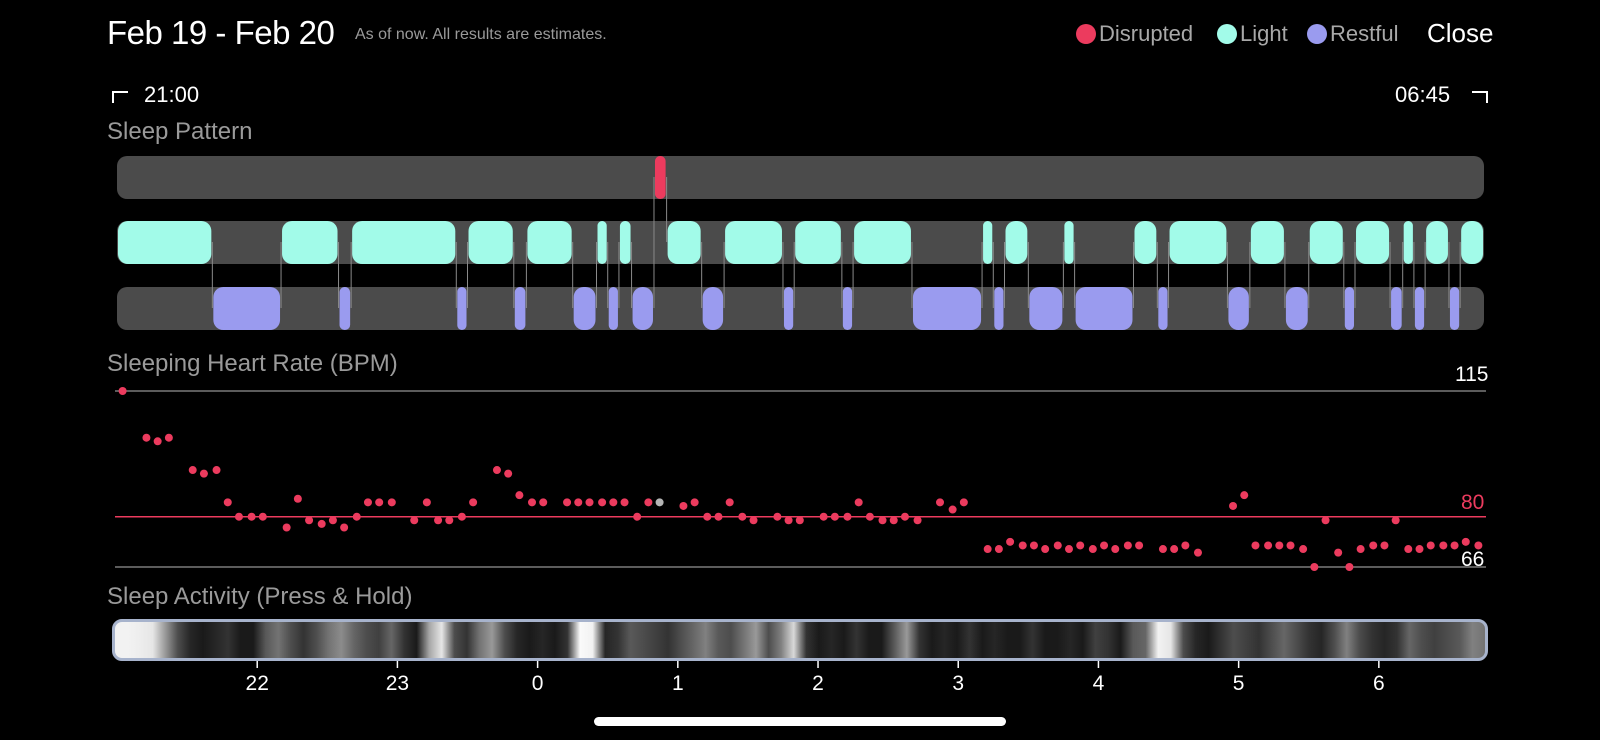 The width and height of the screenshot is (1600, 740). Describe the element at coordinates (800, 721) in the screenshot. I see `home-indicator` at that location.